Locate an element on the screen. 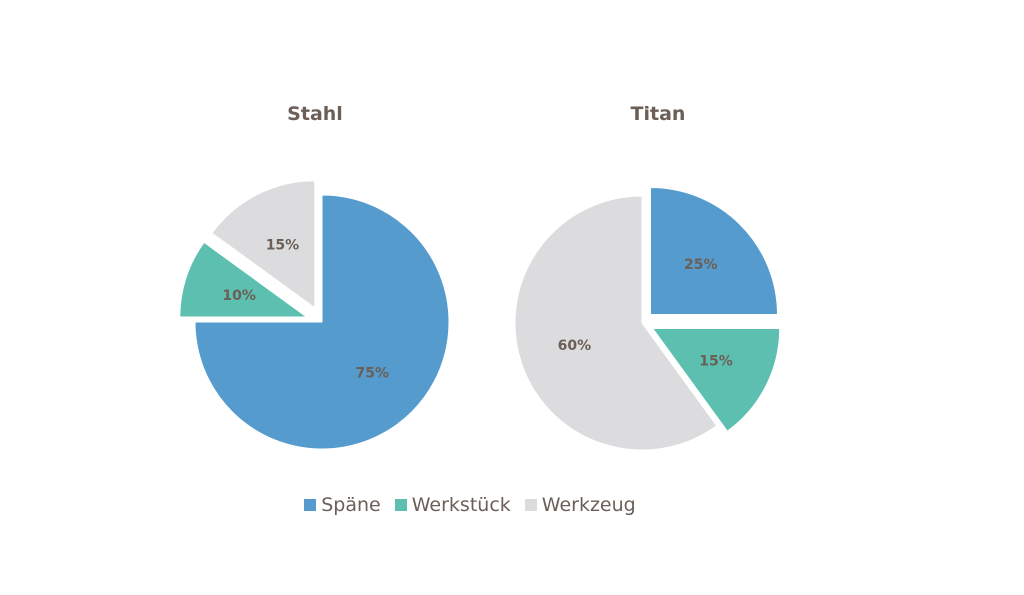 The height and width of the screenshot is (595, 1024). pie-slice-titan-werkstueck is located at coordinates (716, 379).